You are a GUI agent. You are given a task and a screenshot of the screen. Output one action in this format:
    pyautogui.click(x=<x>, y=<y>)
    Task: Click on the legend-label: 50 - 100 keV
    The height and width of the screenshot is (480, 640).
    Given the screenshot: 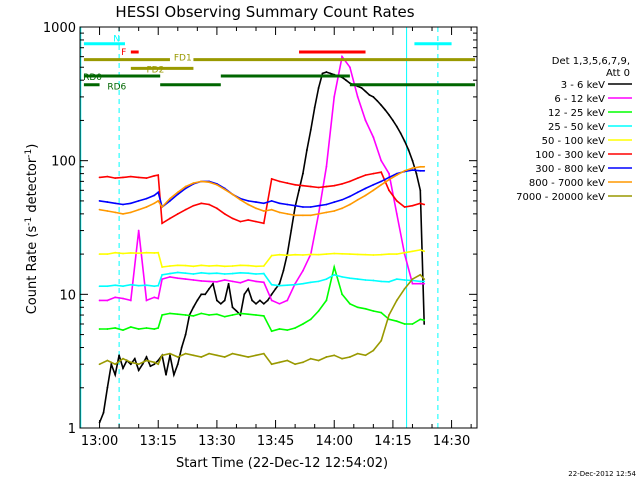 What is the action you would take?
    pyautogui.click(x=574, y=141)
    